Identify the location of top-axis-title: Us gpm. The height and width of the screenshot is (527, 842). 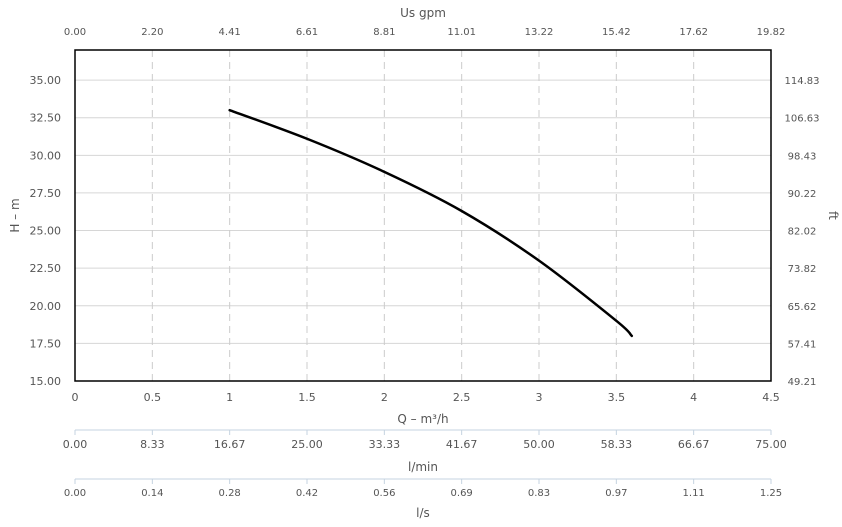
(423, 13).